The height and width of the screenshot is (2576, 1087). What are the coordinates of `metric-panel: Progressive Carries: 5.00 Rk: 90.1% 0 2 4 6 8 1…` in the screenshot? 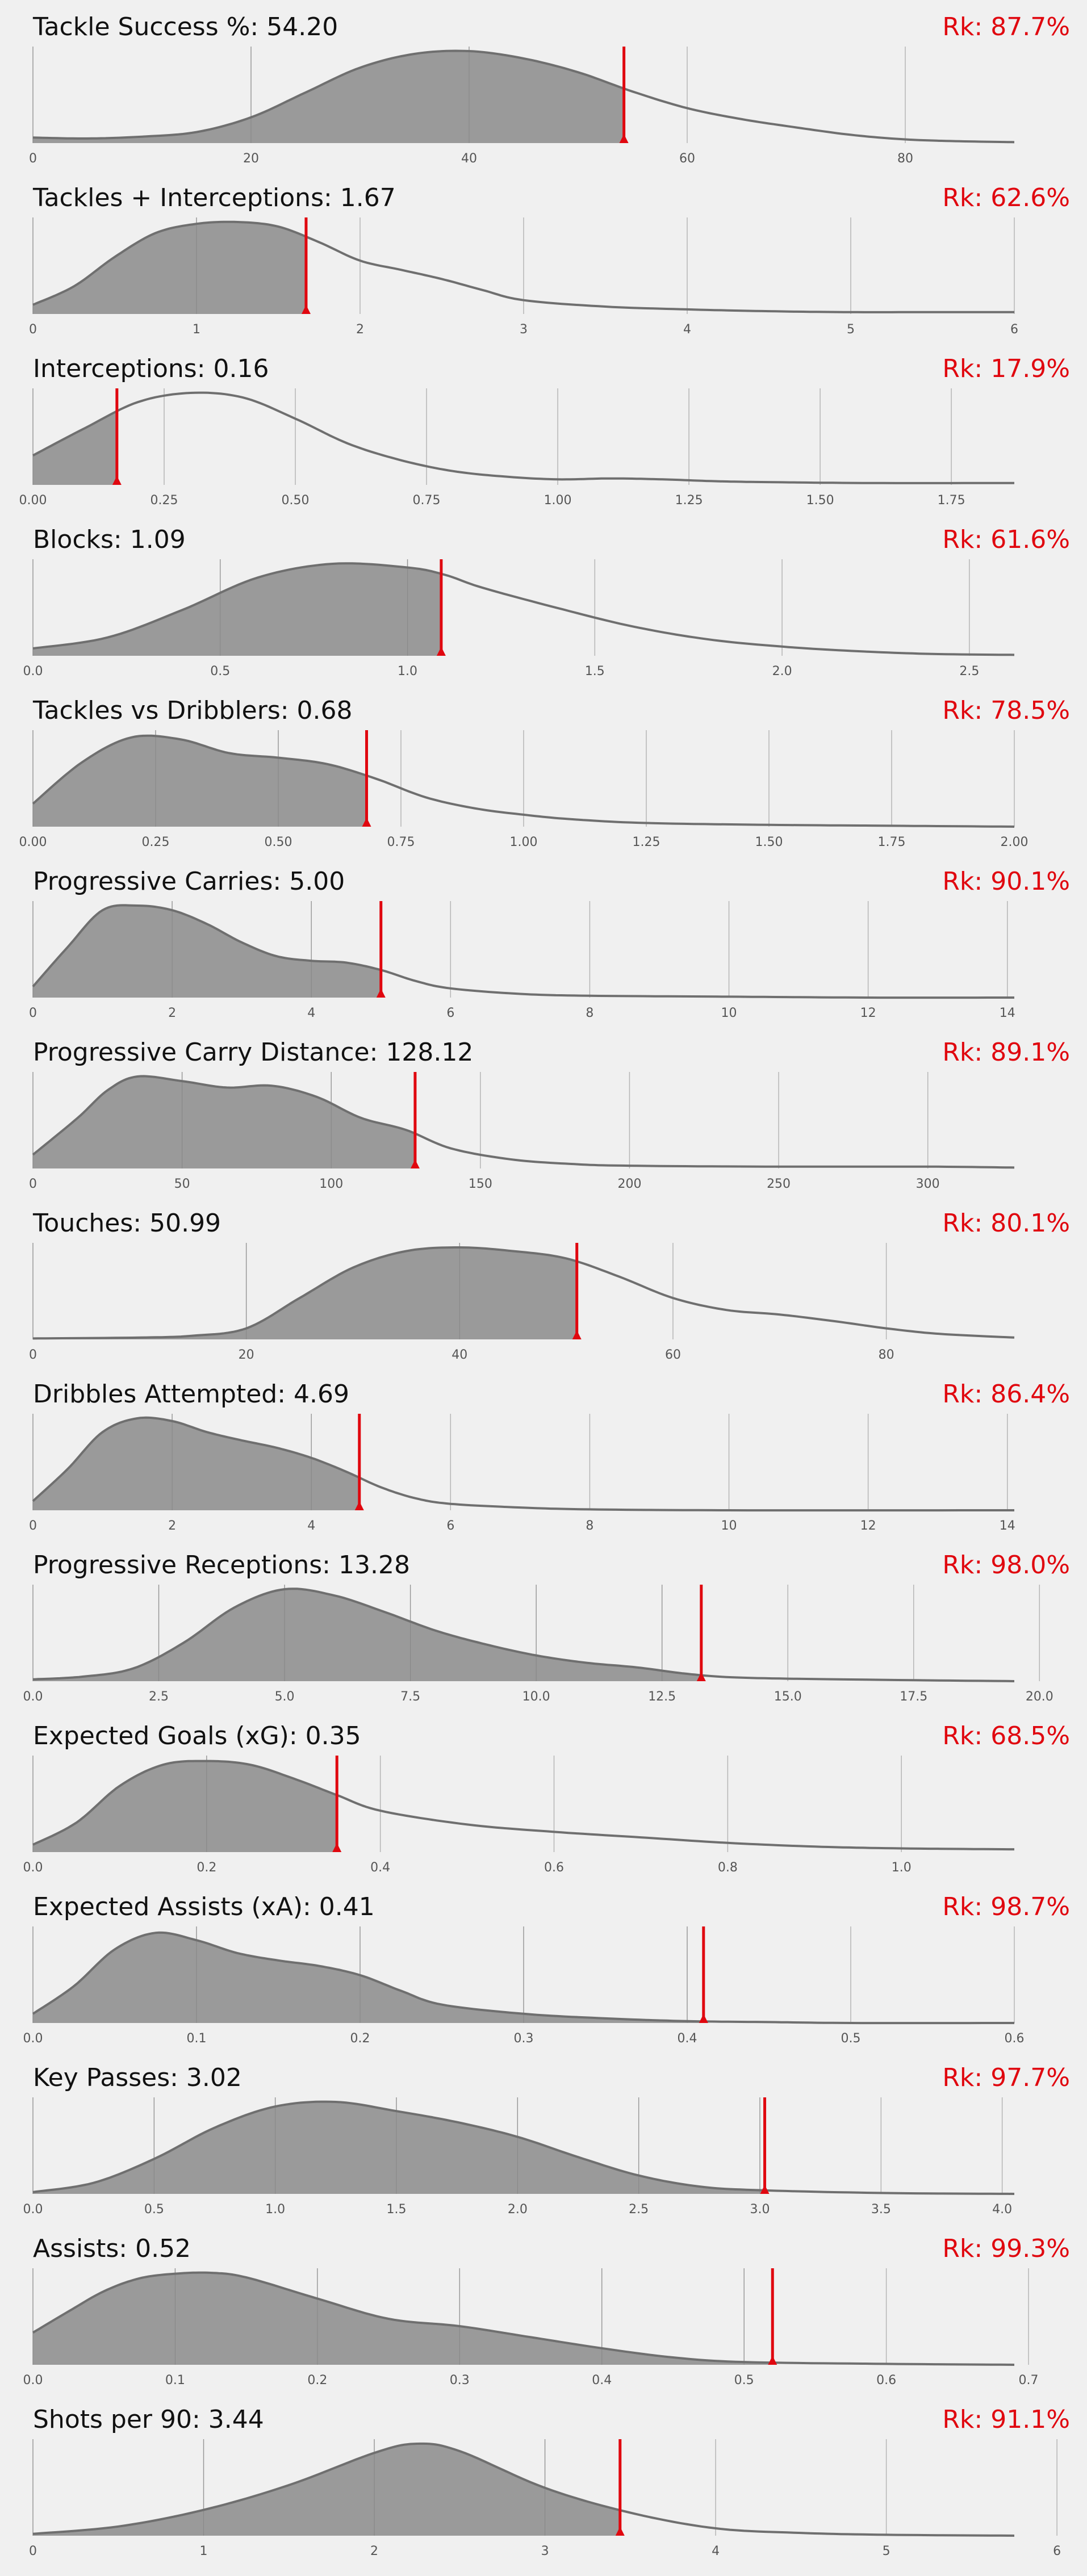 It's located at (543, 952).